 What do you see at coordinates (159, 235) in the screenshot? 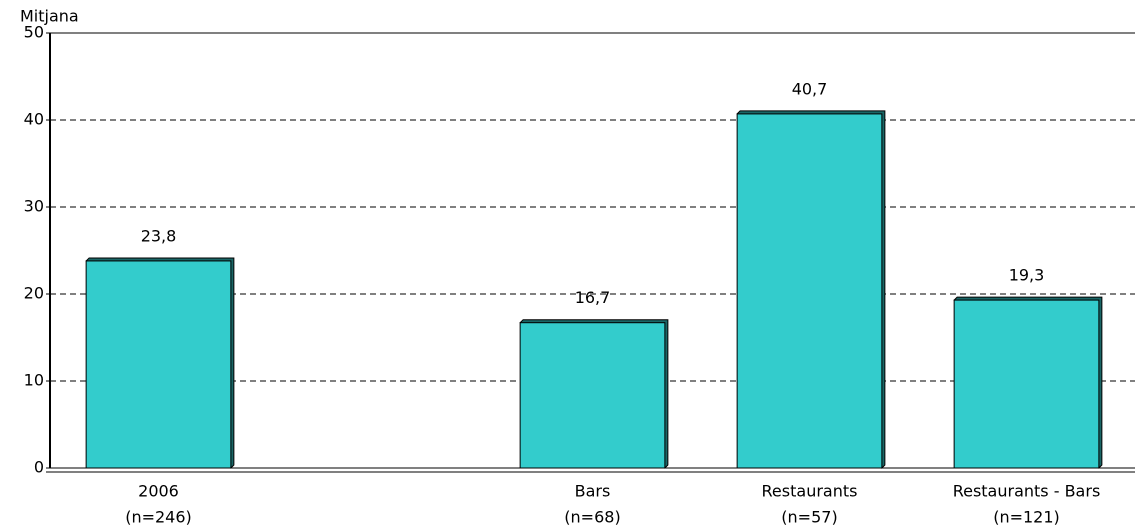
I see `value-label: 23,8` at bounding box center [159, 235].